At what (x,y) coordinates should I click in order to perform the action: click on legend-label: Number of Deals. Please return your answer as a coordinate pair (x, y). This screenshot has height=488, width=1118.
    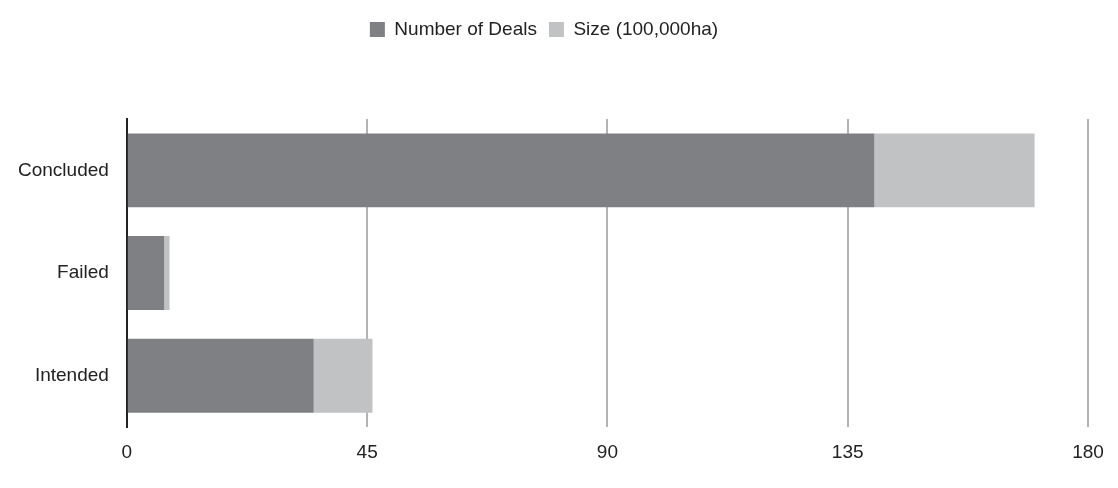
    Looking at the image, I should click on (465, 28).